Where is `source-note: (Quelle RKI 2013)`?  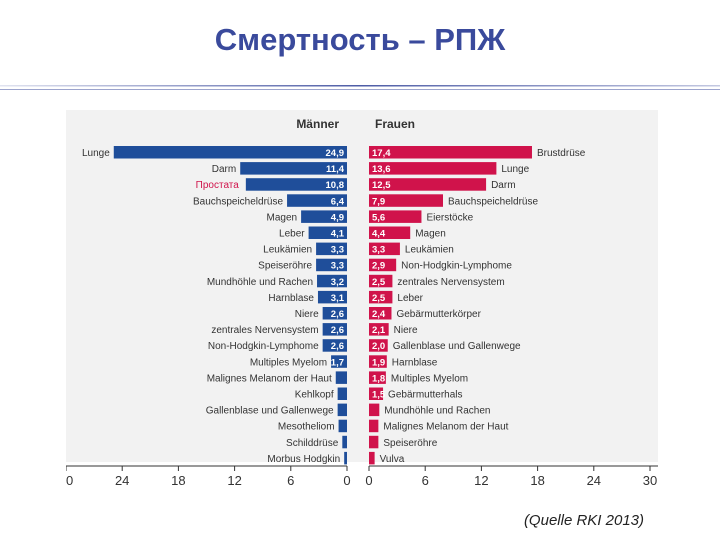 source-note: (Quelle RKI 2013) is located at coordinates (583, 520).